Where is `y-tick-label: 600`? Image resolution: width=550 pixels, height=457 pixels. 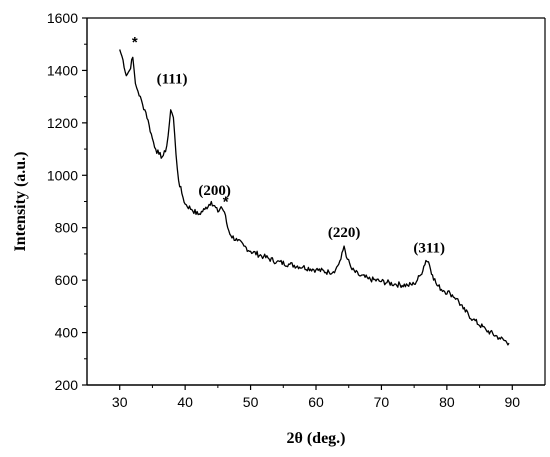
y-tick-label: 600 is located at coordinates (67, 280).